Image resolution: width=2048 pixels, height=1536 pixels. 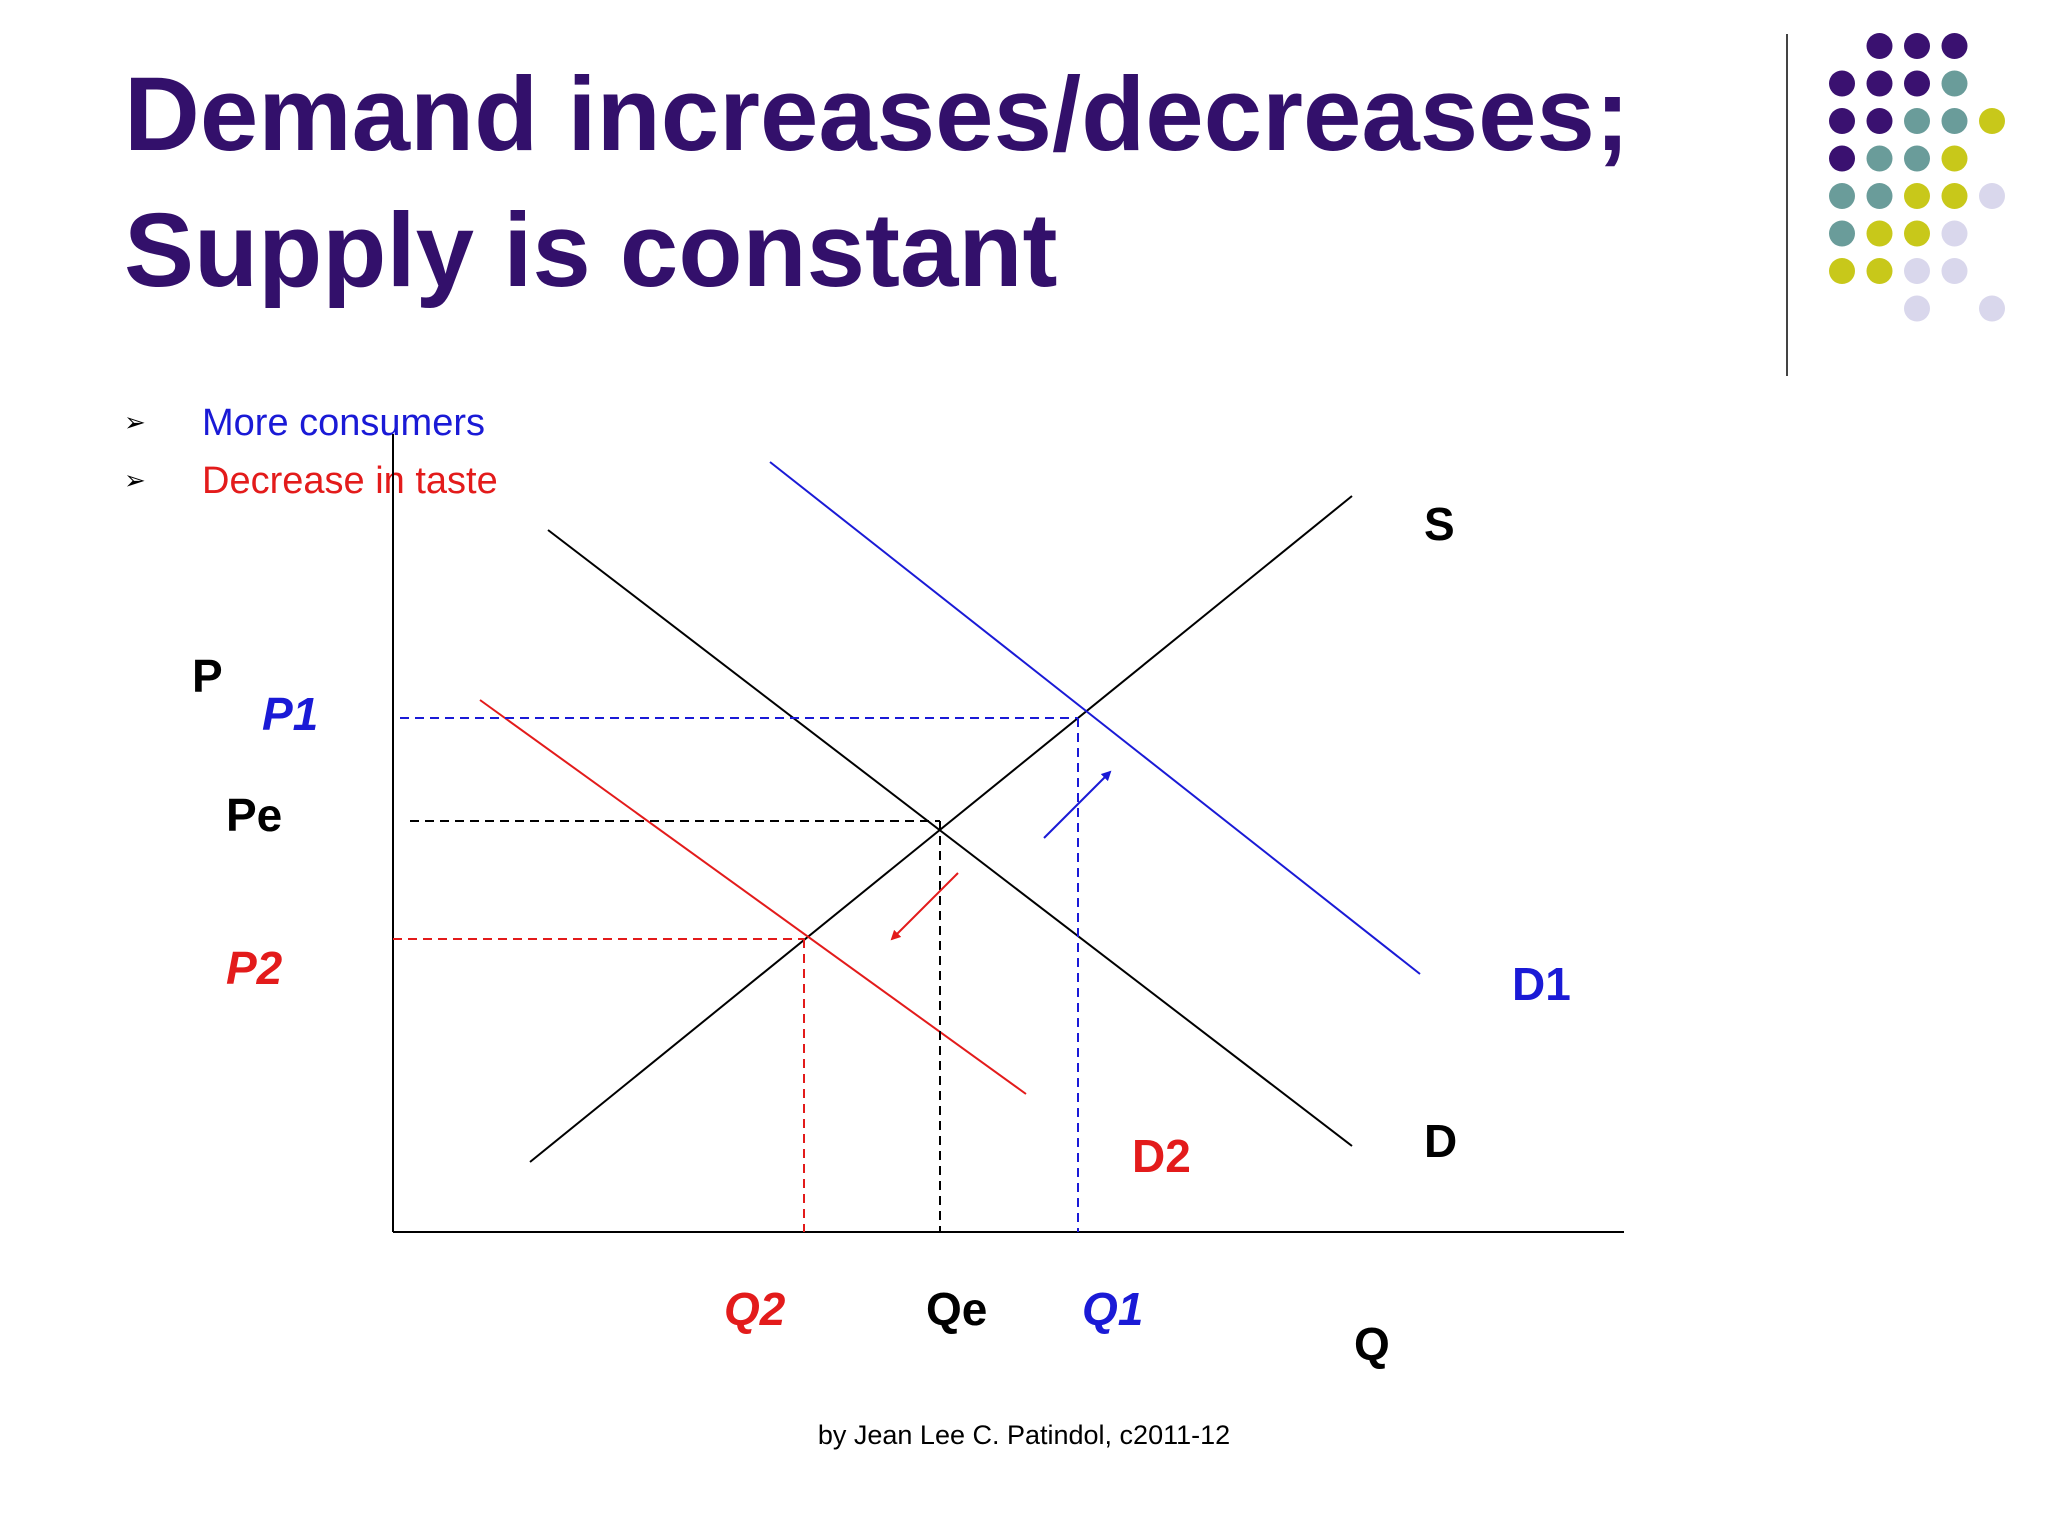 I want to click on footer-credit: by Jean Lee C. Patindol, c2011-12, so click(x=1024, y=1435).